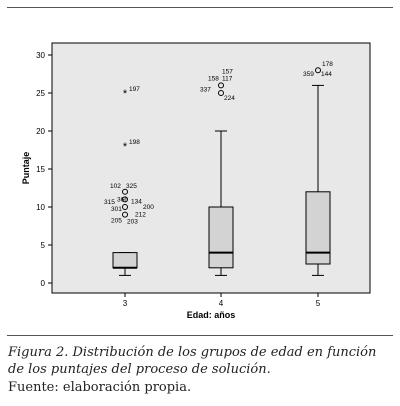  Describe the element at coordinates (308, 74) in the screenshot. I see `outlier-label: 359` at that location.